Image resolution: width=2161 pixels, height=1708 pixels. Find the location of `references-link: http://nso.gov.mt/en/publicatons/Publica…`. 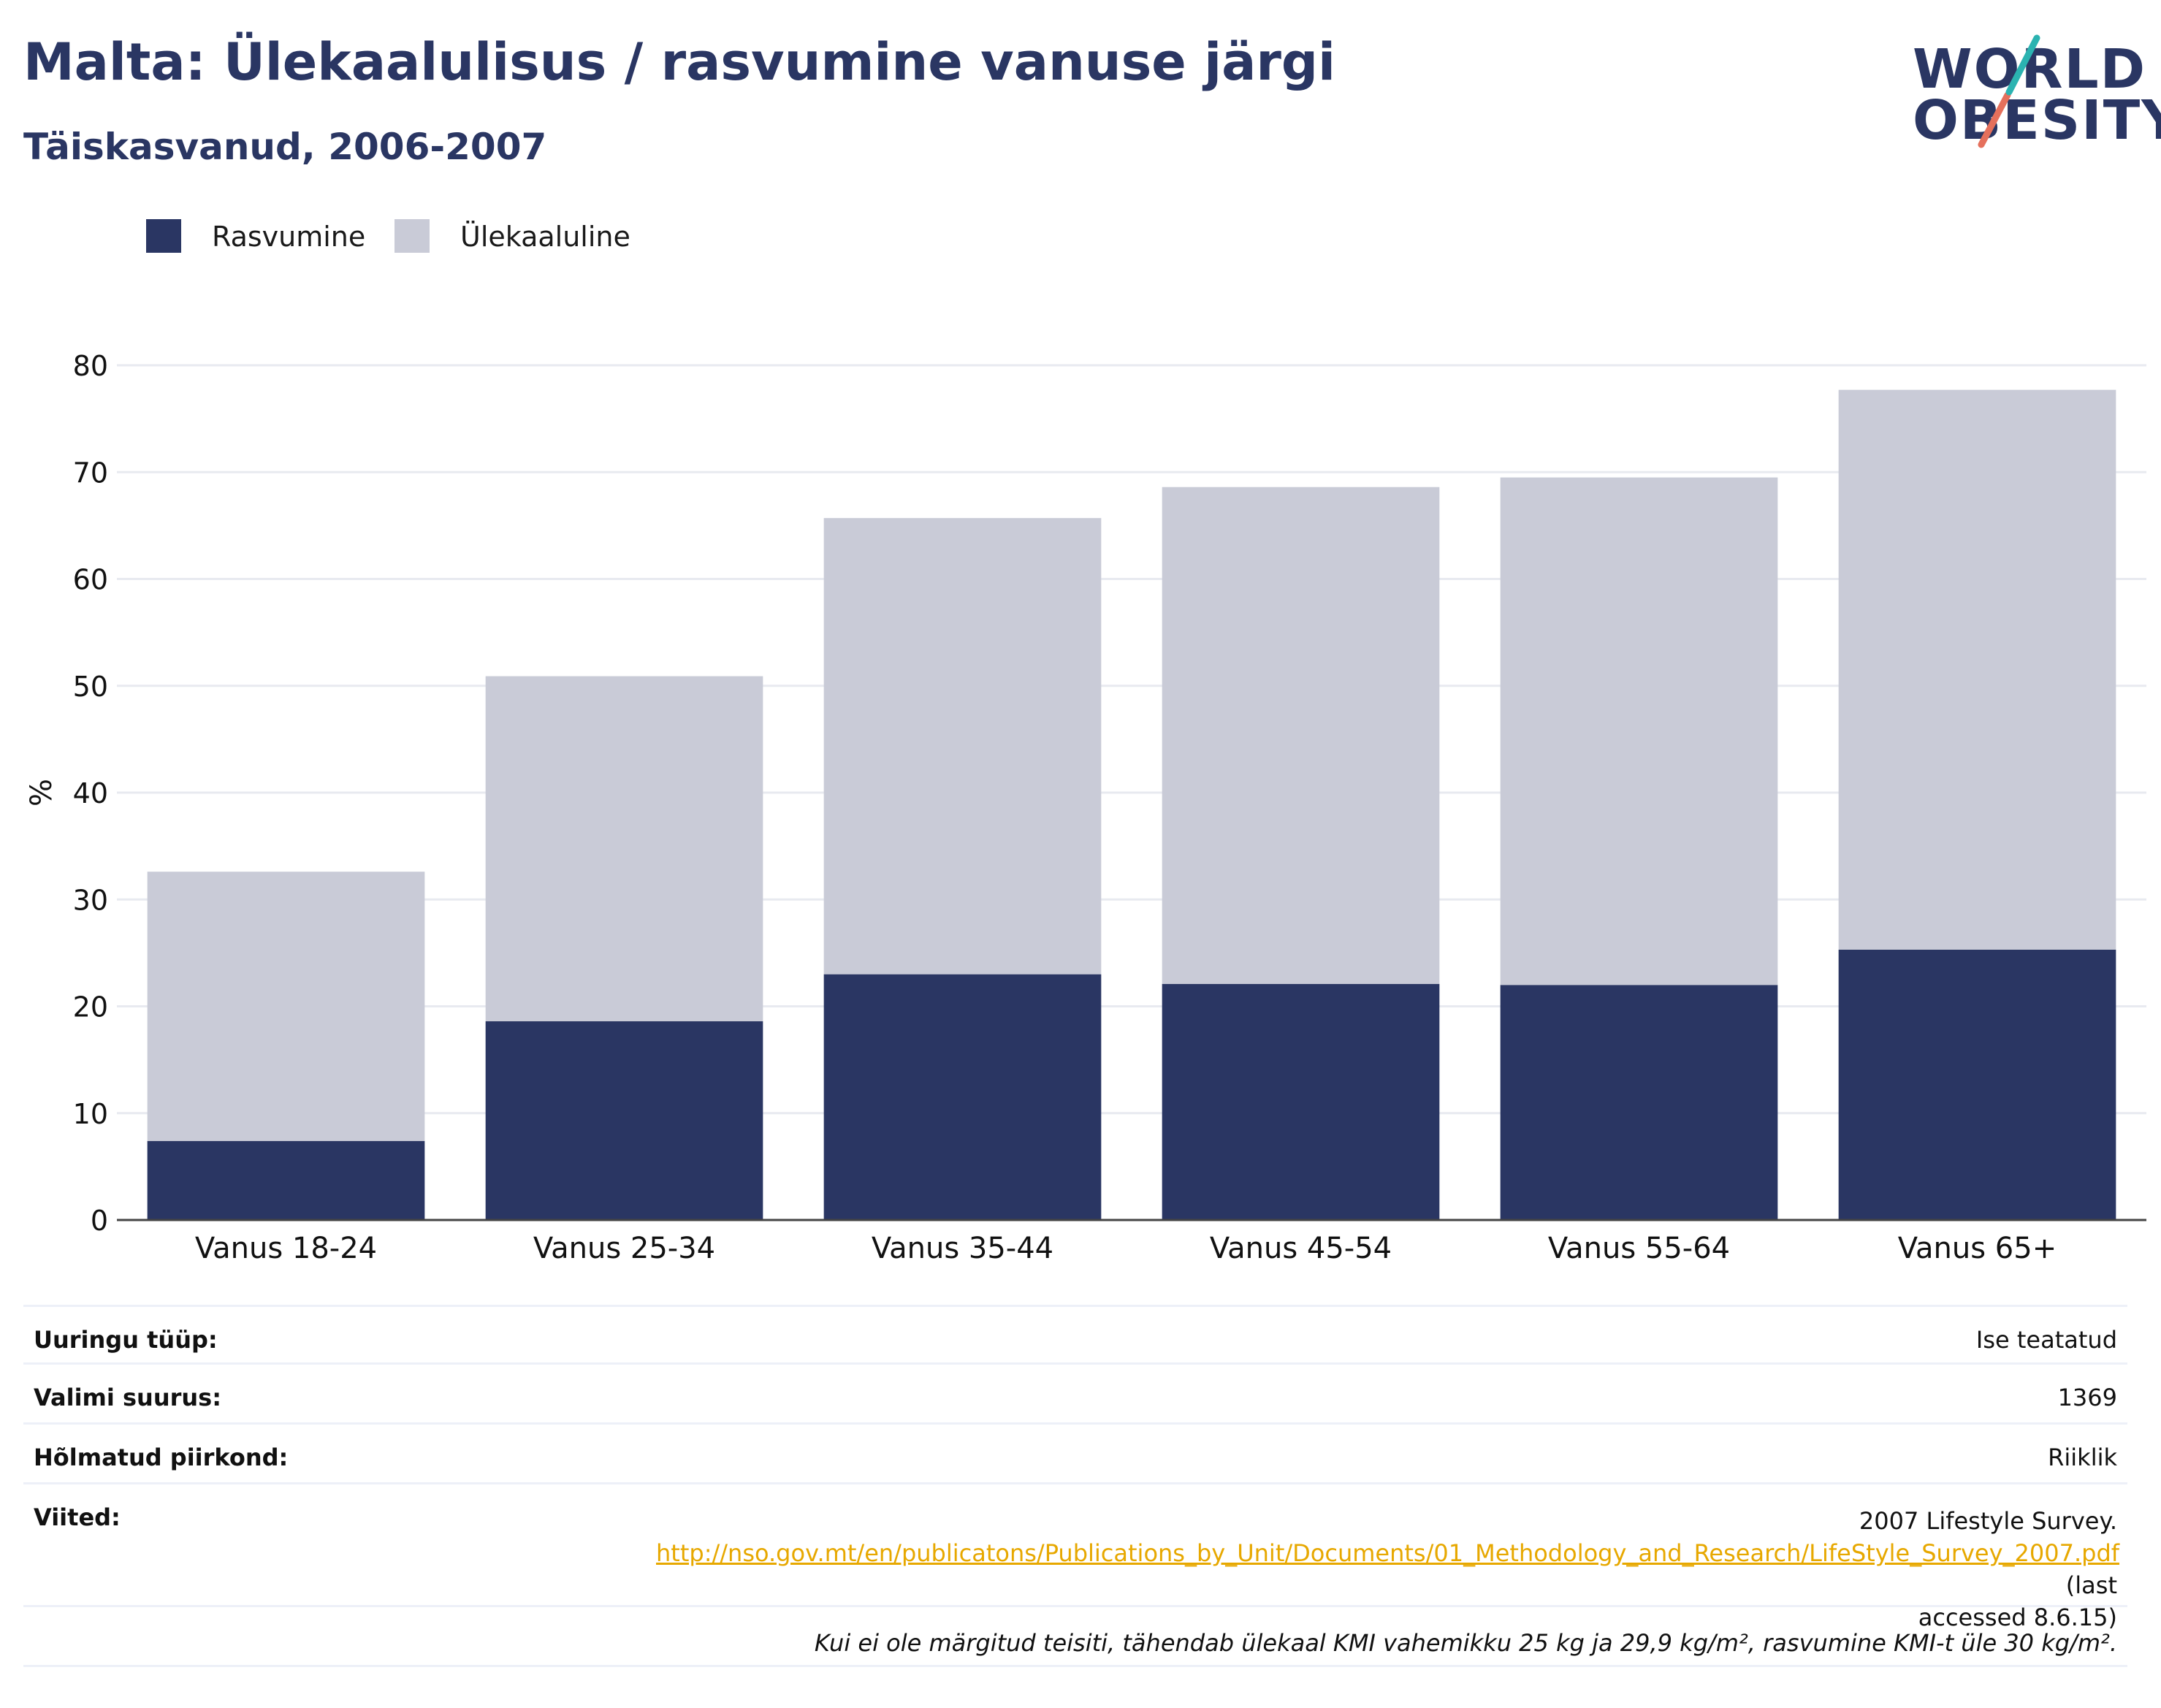

references-link: http://nso.gov.mt/en/publicatons/Publica… is located at coordinates (1388, 1553).